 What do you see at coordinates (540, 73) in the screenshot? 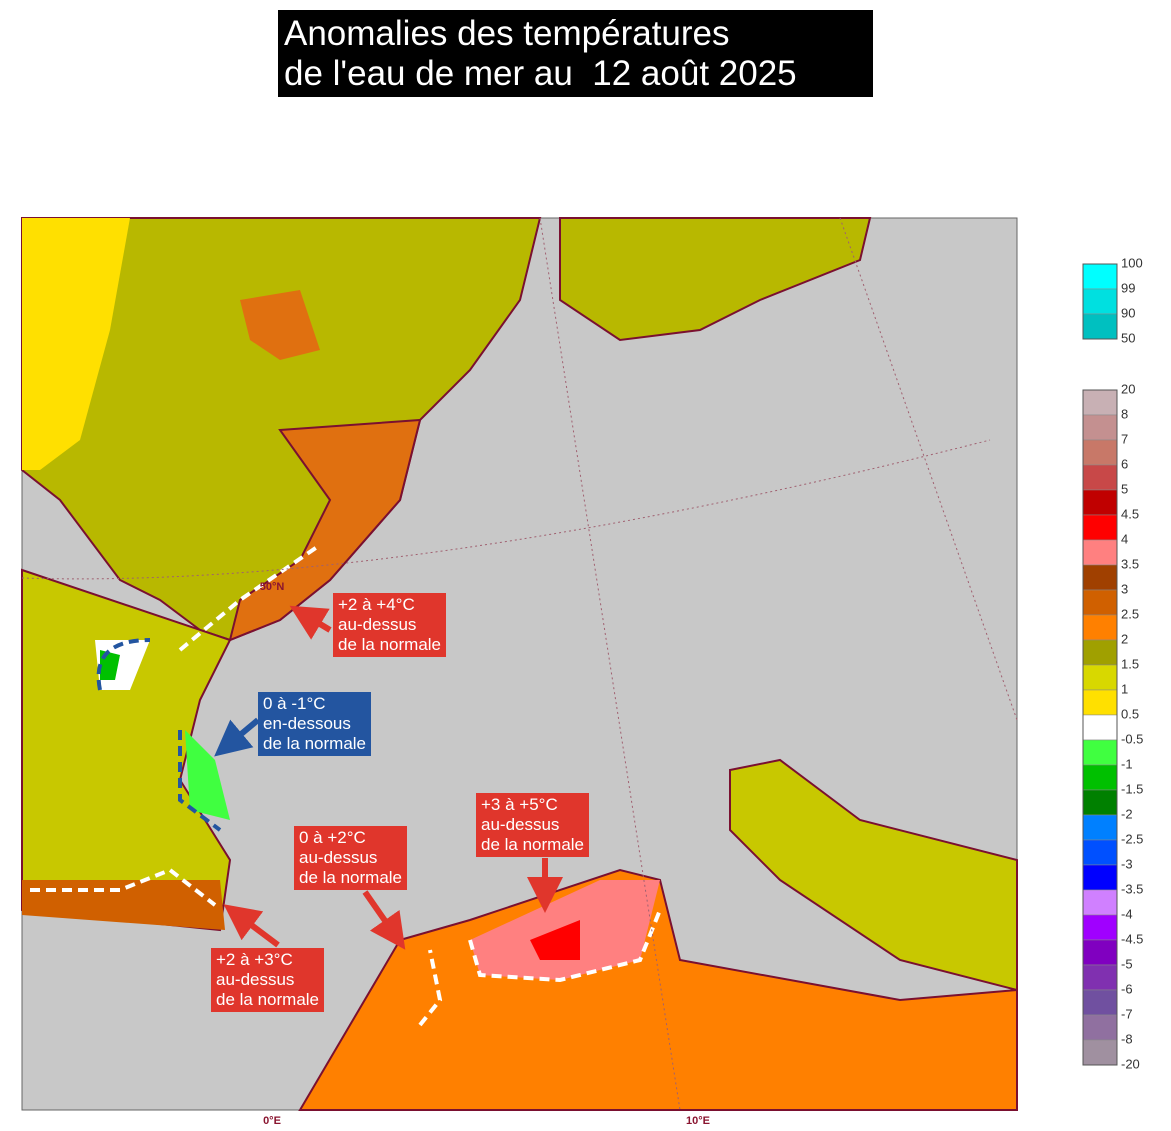
I see `title-line: de l'eau de mer au 12 août 2025` at bounding box center [540, 73].